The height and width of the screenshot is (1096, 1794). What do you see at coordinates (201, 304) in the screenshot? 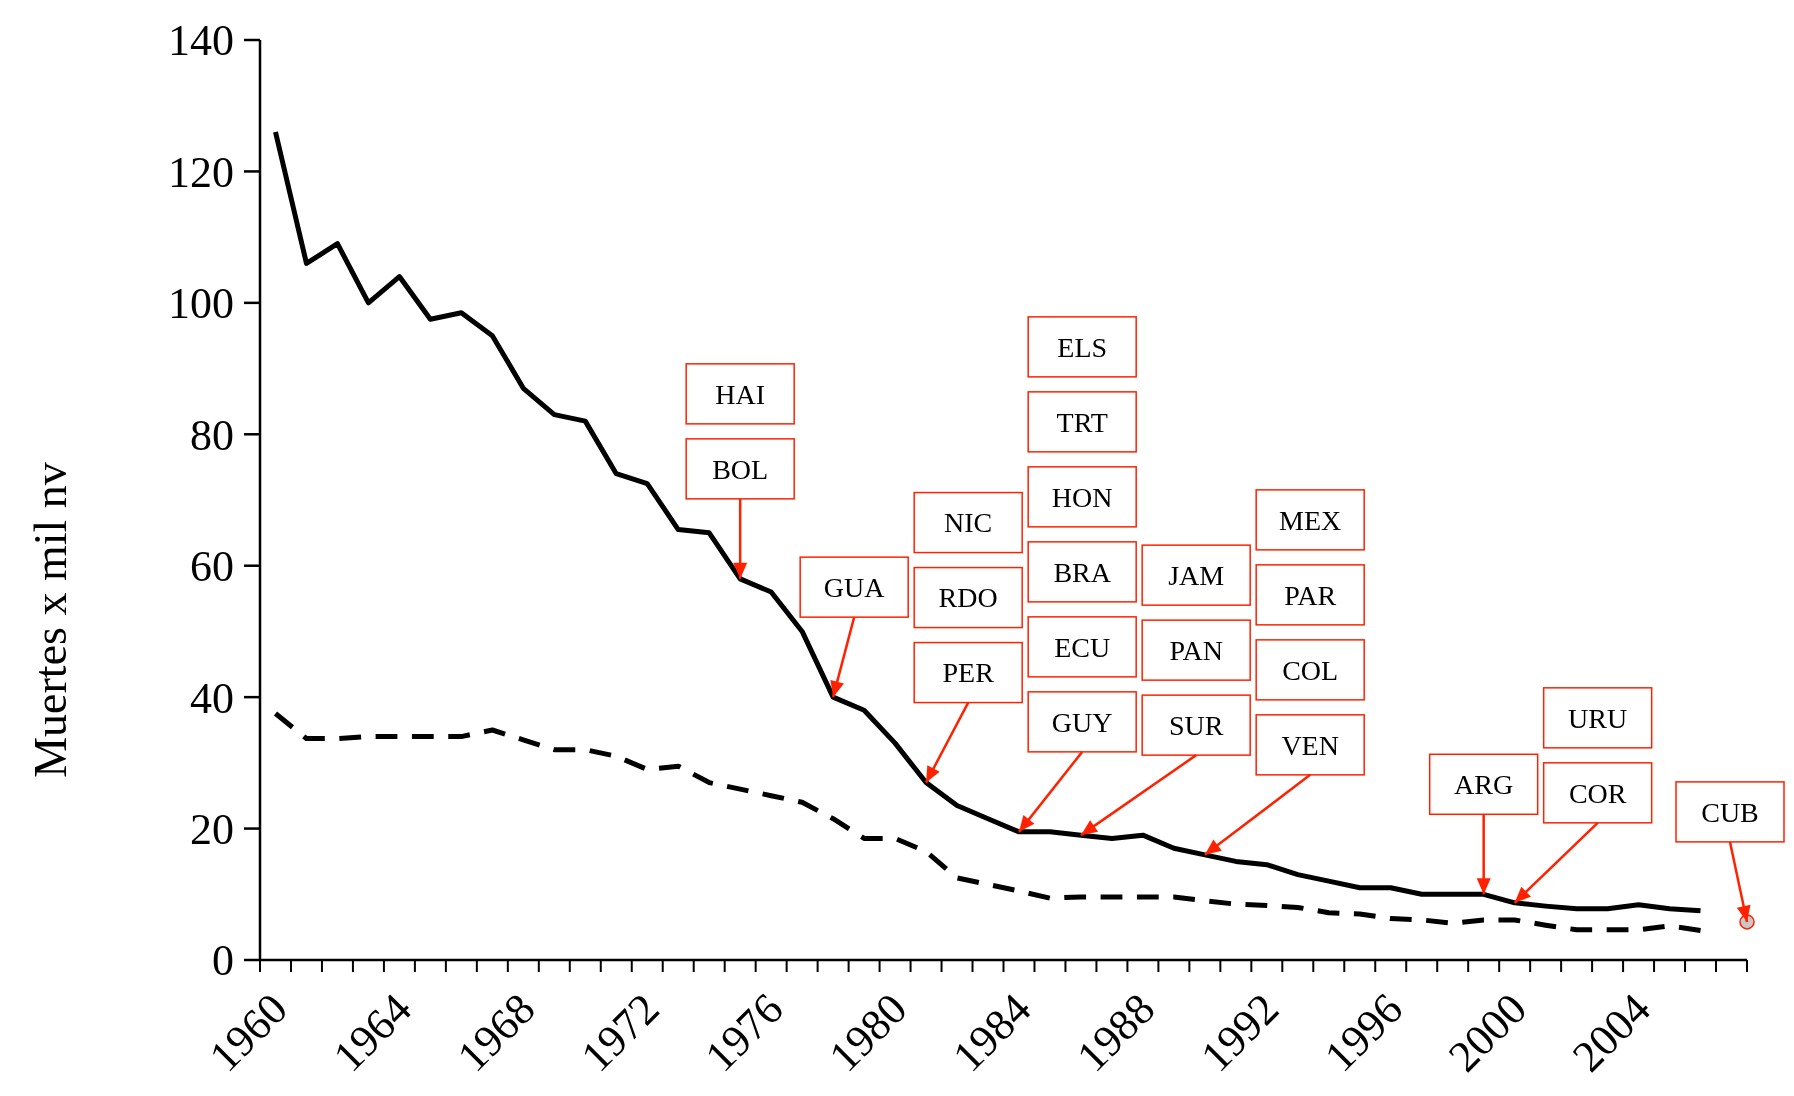
I see `y-tick-label: 100` at bounding box center [201, 304].